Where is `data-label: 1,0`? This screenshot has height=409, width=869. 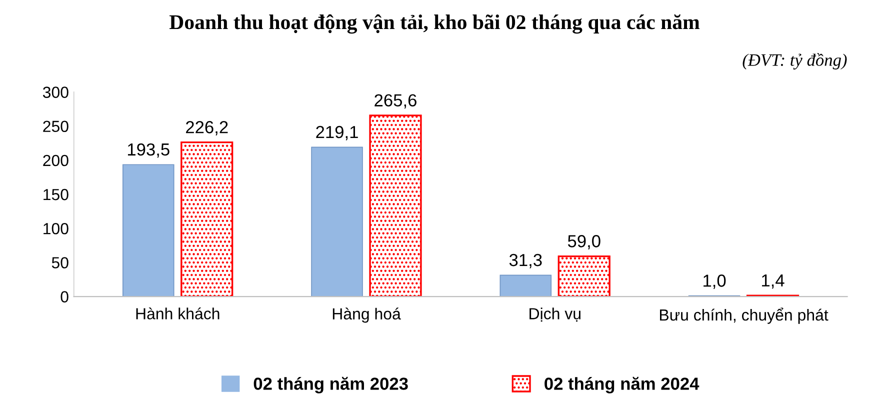 data-label: 1,0 is located at coordinates (715, 281).